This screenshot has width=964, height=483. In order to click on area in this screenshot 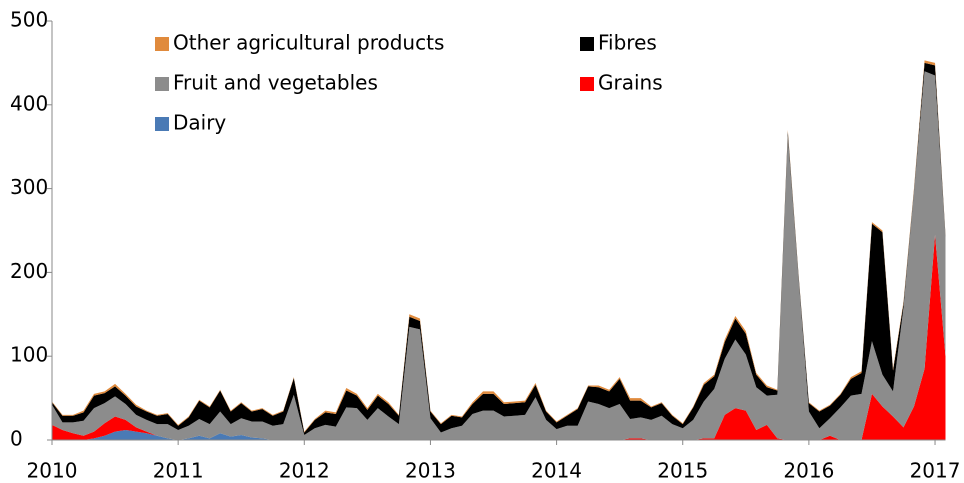, I will do `click(499, 434)`.